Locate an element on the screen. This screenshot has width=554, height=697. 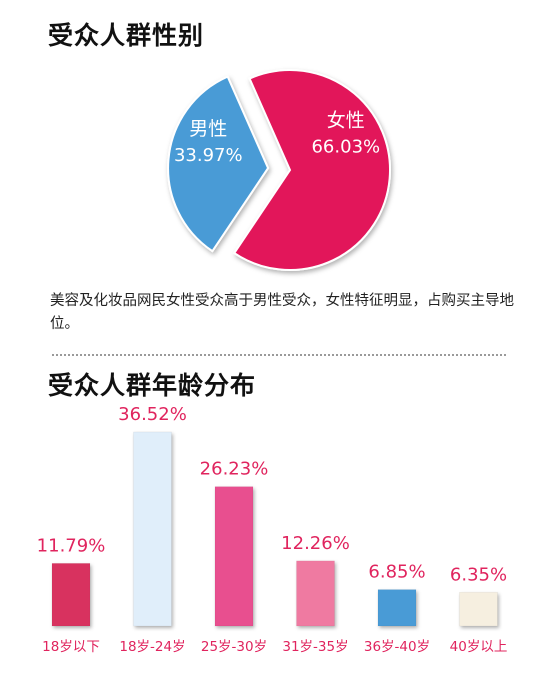
male-slice is located at coordinates (218, 164).